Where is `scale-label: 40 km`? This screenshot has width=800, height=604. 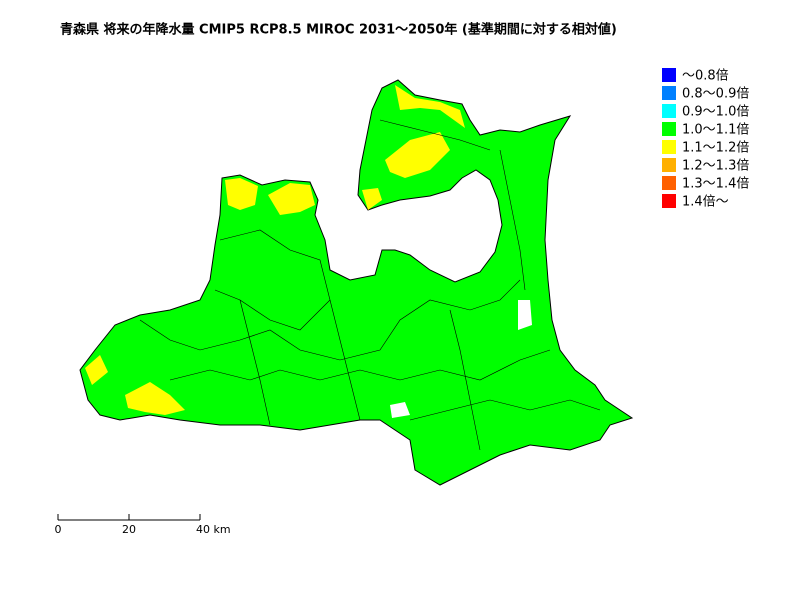
scale-label: 40 km is located at coordinates (213, 529).